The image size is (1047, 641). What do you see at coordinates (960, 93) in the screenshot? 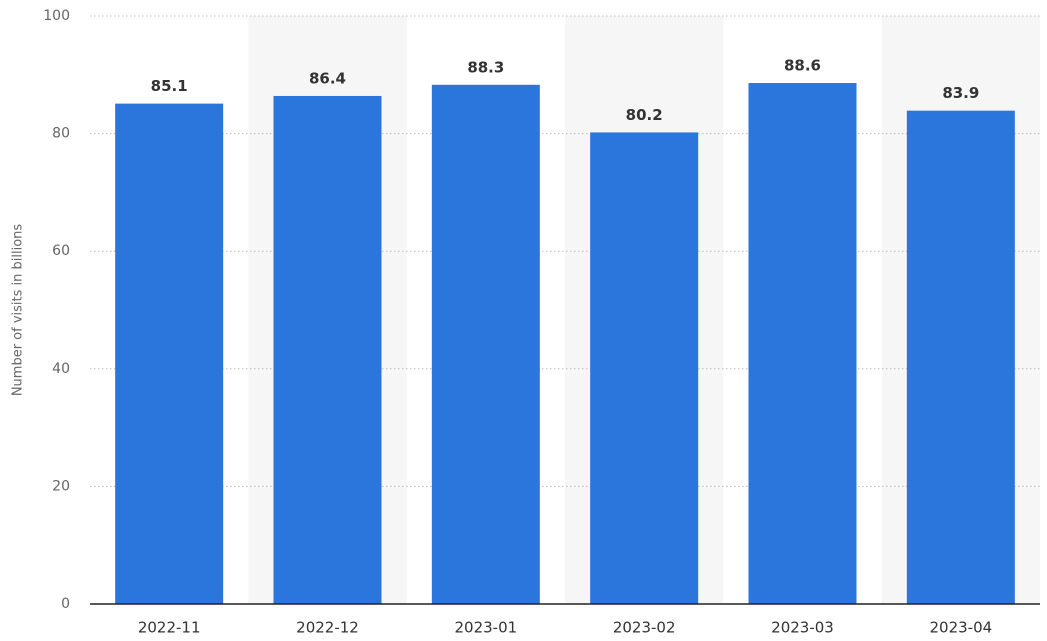
I see `value-label: 83.9` at bounding box center [960, 93].